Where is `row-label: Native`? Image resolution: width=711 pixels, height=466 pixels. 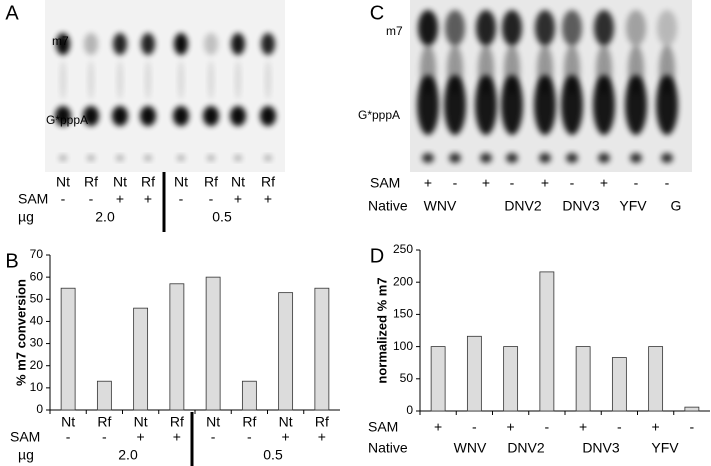 row-label: Native is located at coordinates (388, 448).